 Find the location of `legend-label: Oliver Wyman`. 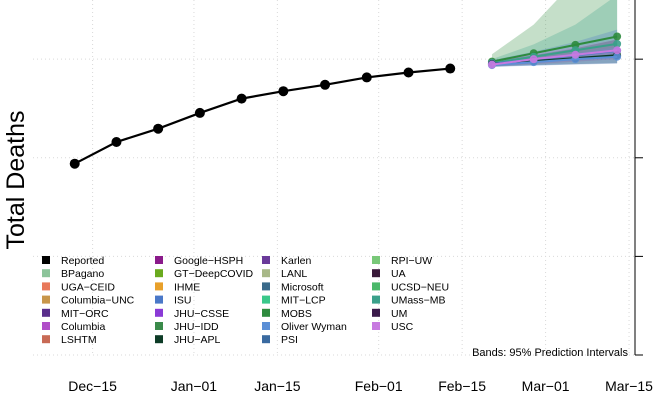

legend-label: Oliver Wyman is located at coordinates (314, 327).